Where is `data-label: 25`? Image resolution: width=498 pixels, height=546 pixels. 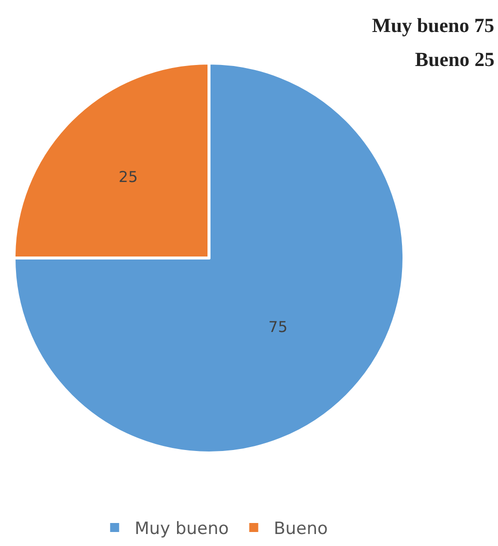
data-label: 25 is located at coordinates (128, 177).